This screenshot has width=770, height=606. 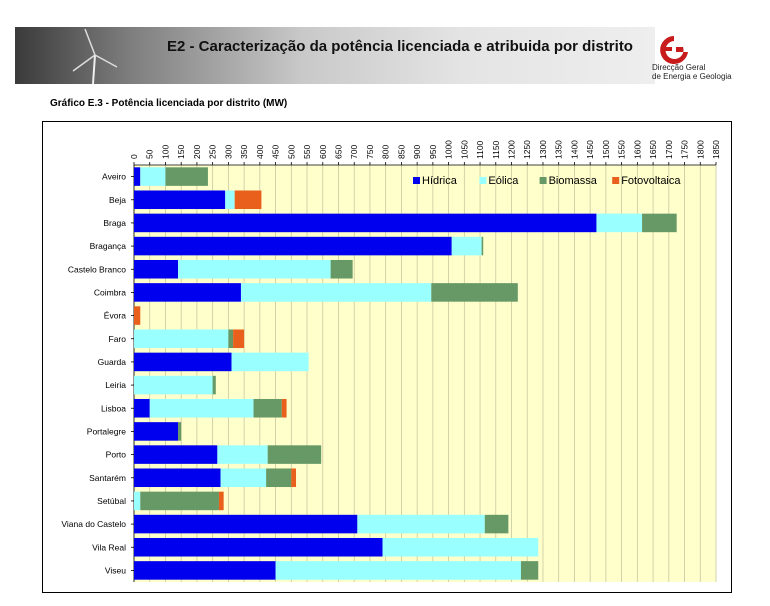 I want to click on category-label: Faro, so click(x=118, y=339).